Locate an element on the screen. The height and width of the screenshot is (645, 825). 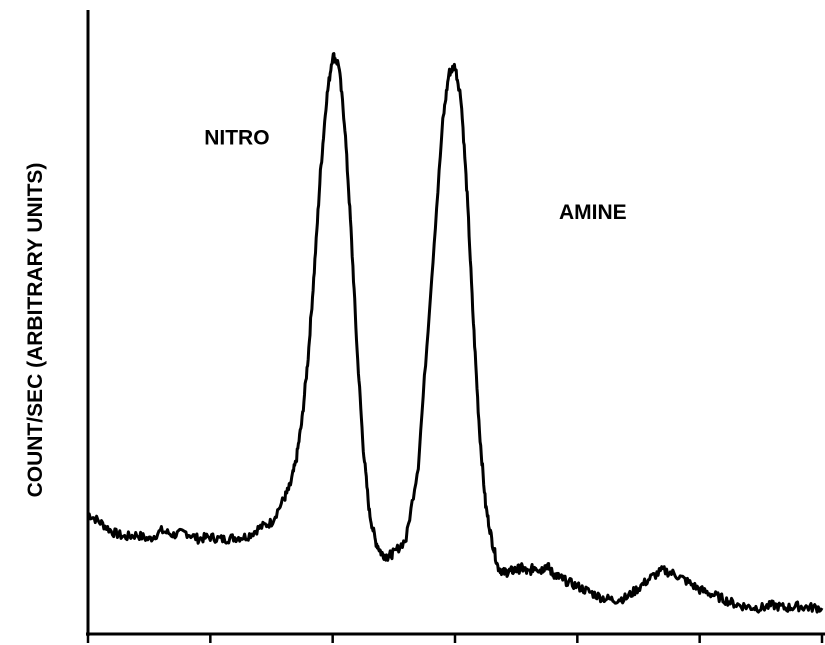
annotation-nitro: NITRO is located at coordinates (236, 138).